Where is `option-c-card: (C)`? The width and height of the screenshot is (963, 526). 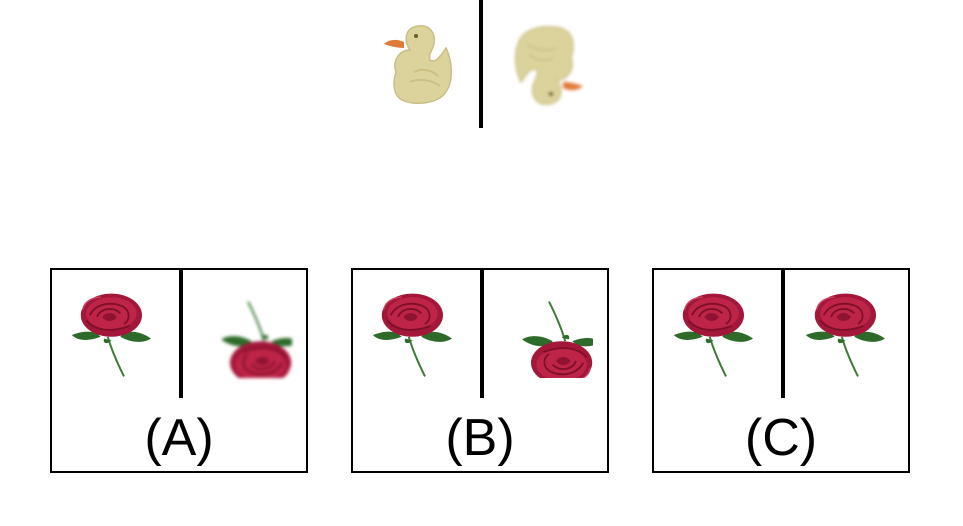
option-c-card: (C) is located at coordinates (781, 370).